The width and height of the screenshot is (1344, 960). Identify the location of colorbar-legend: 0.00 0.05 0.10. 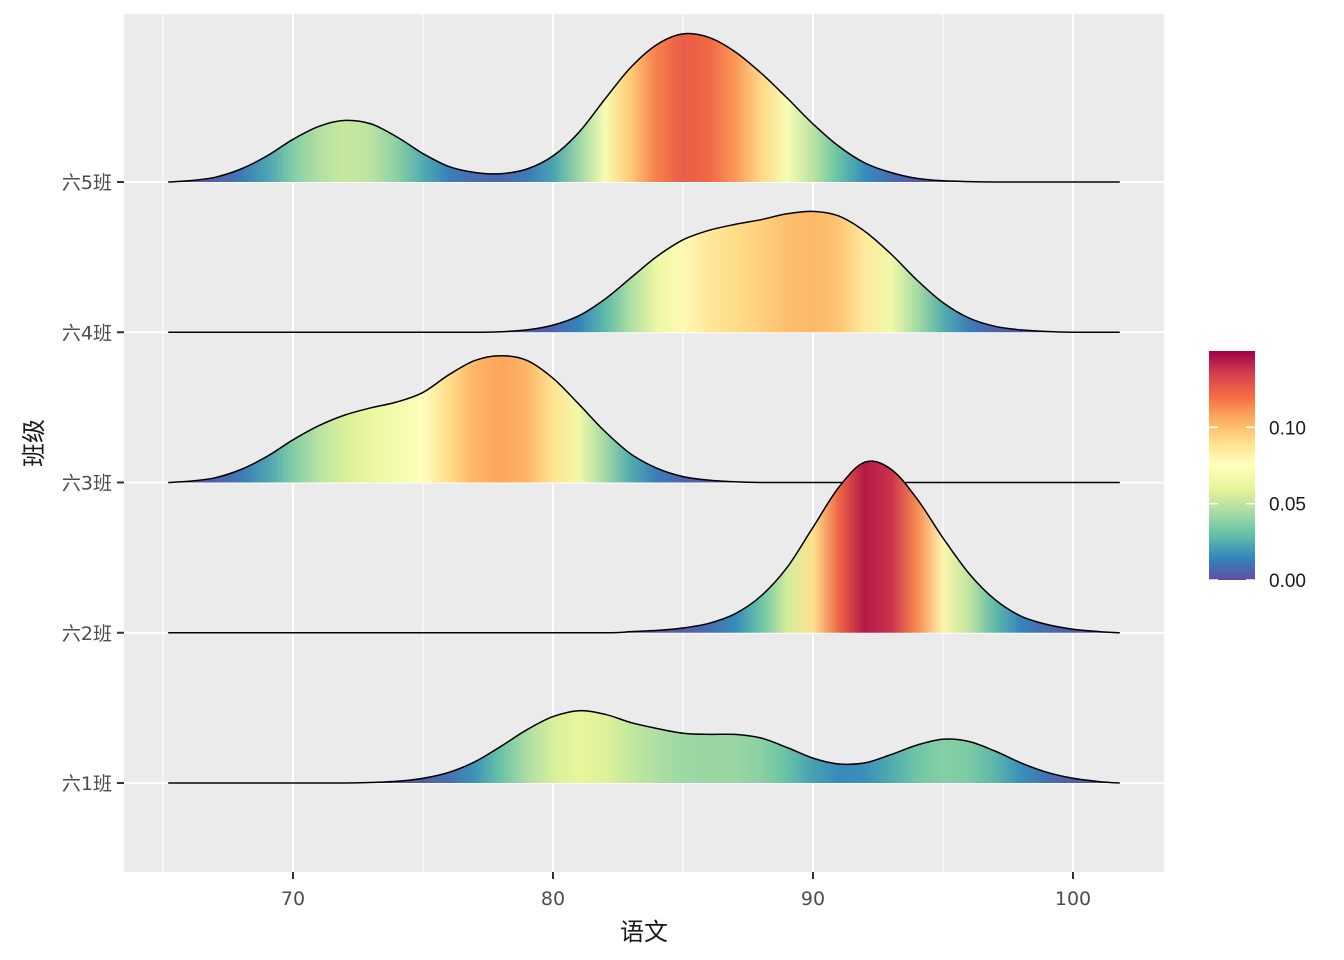
(1257, 471).